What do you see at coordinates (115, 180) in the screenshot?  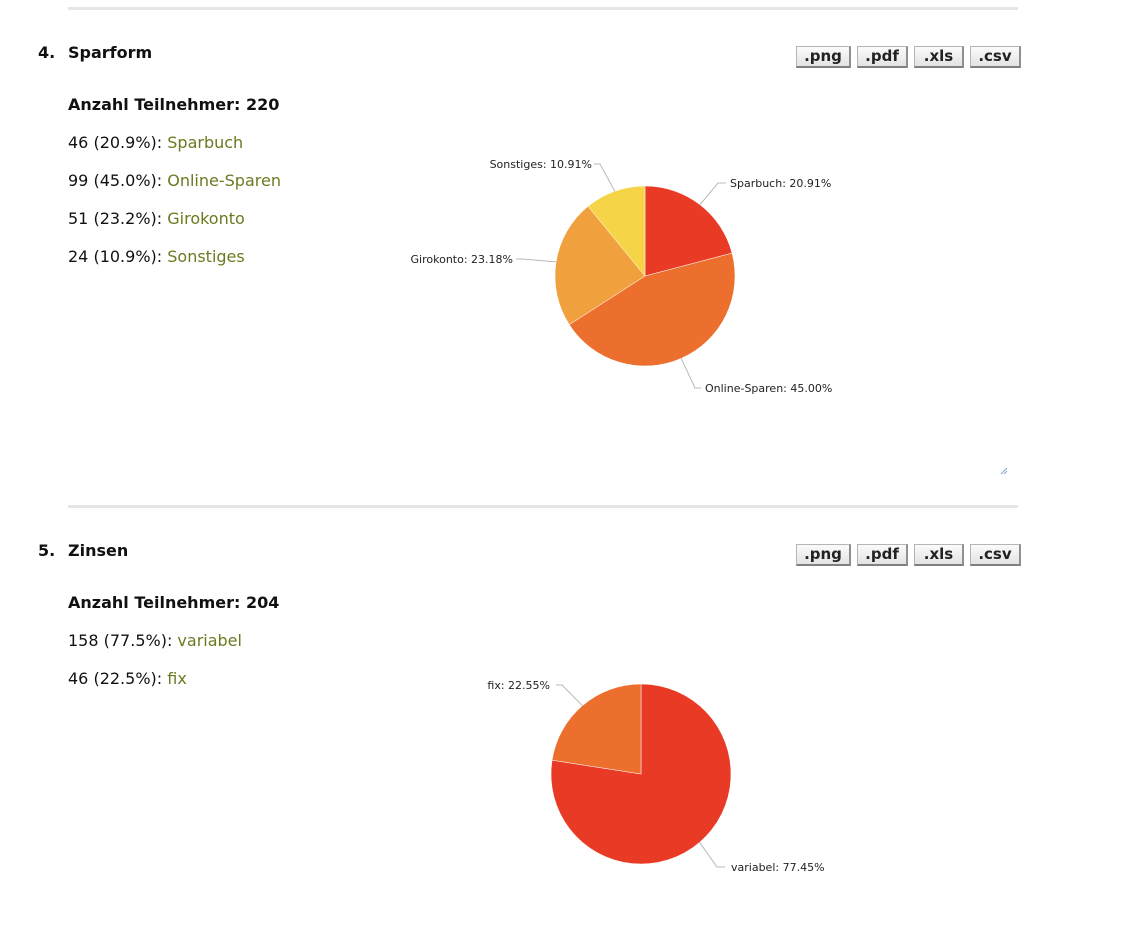 I see `answer-count: 99 (45.0%):` at bounding box center [115, 180].